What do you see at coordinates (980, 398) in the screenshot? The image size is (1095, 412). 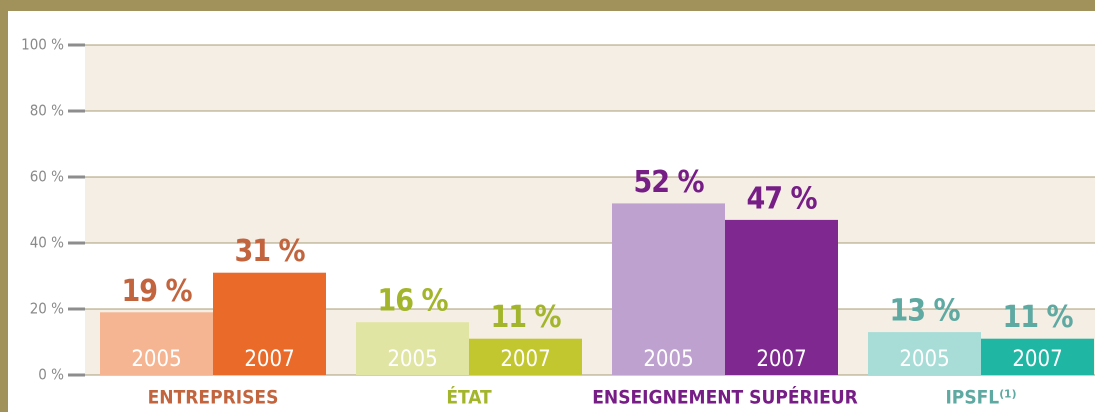 I see `x-tick-label: IPSFL⁽¹⁾` at bounding box center [980, 398].